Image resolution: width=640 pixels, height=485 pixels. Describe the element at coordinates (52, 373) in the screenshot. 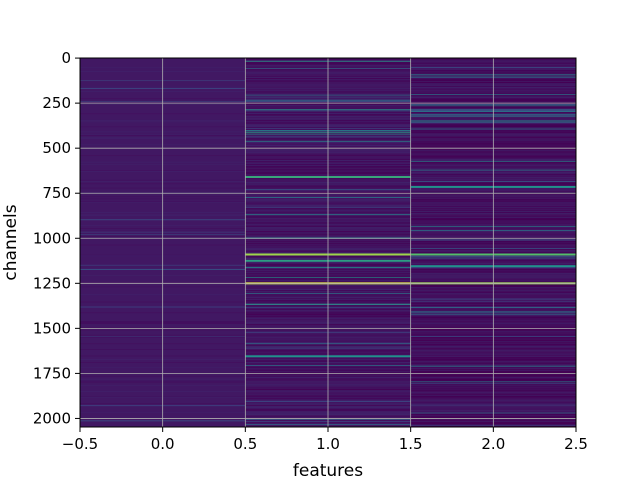

I see `y-tick-label: 1750` at that location.